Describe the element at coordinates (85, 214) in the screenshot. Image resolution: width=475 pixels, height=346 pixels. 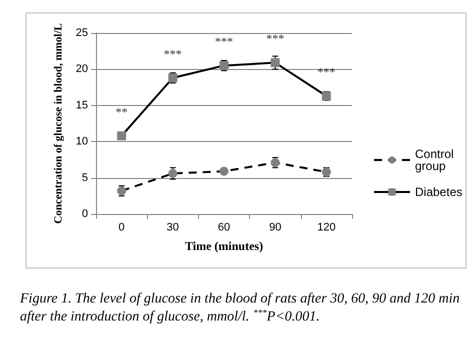
I see `y-tick-label: 0` at that location.